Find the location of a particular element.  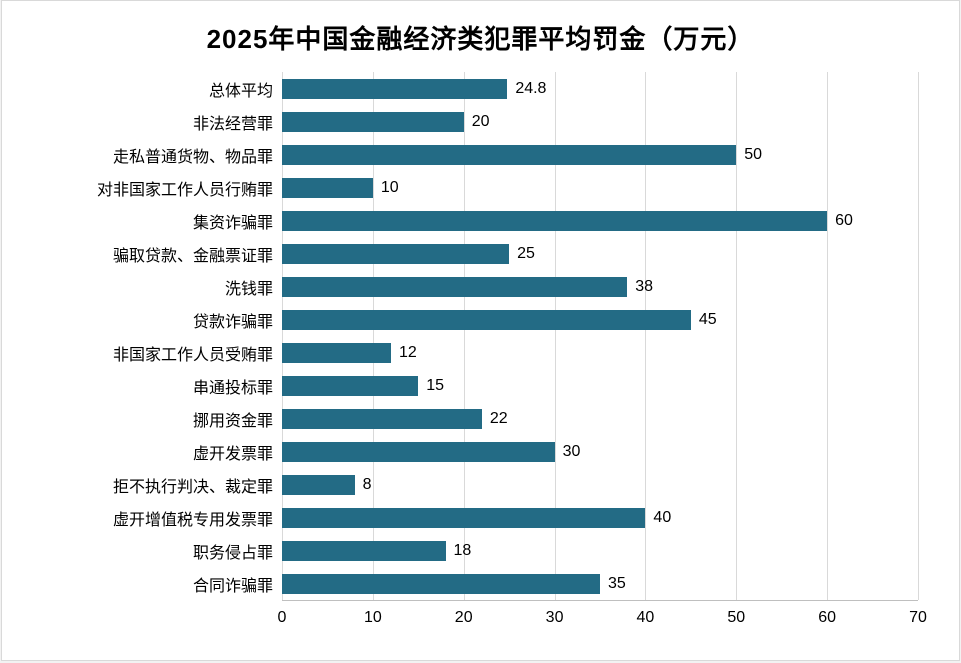

bar-value-label: 40 is located at coordinates (662, 517).